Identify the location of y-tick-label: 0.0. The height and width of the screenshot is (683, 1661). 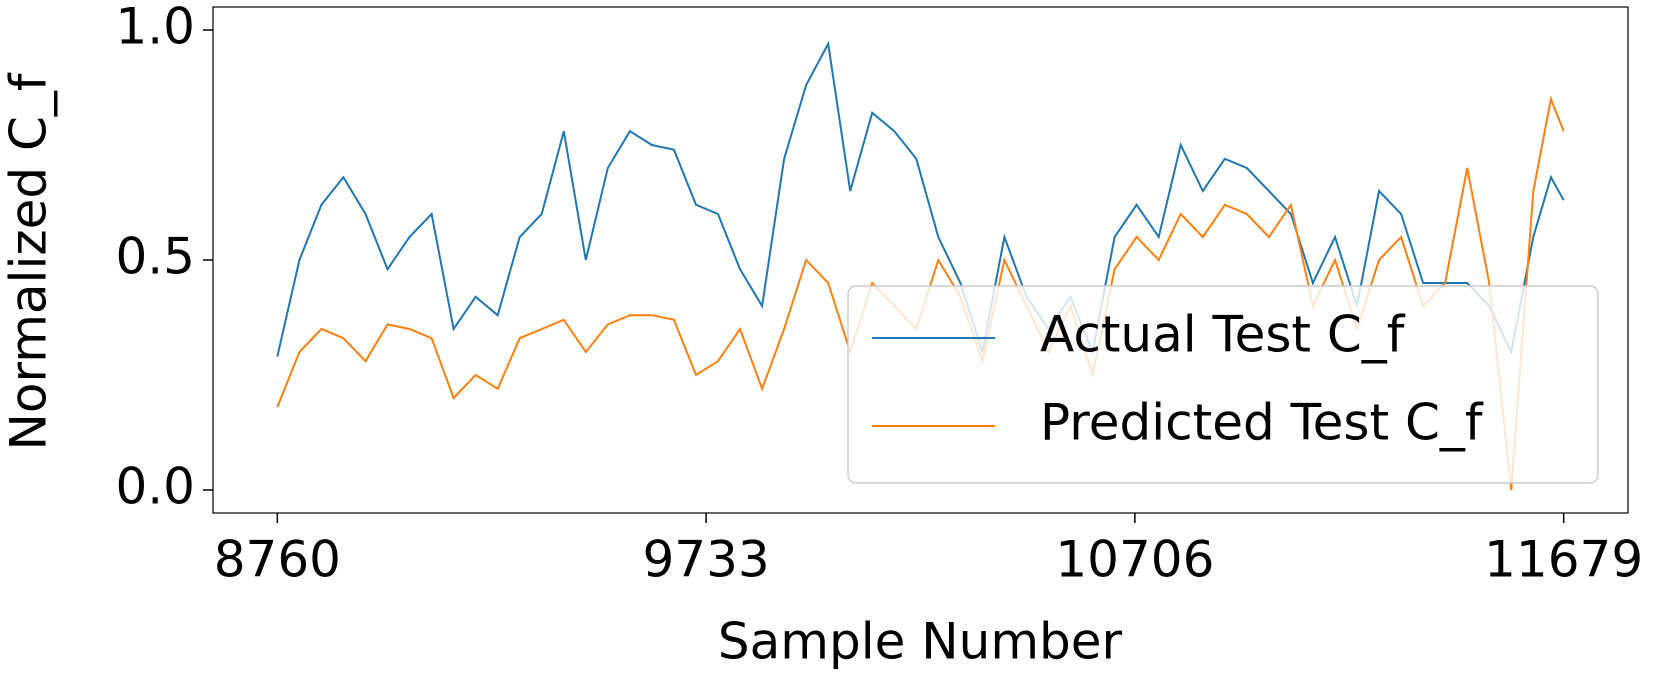
(155, 487).